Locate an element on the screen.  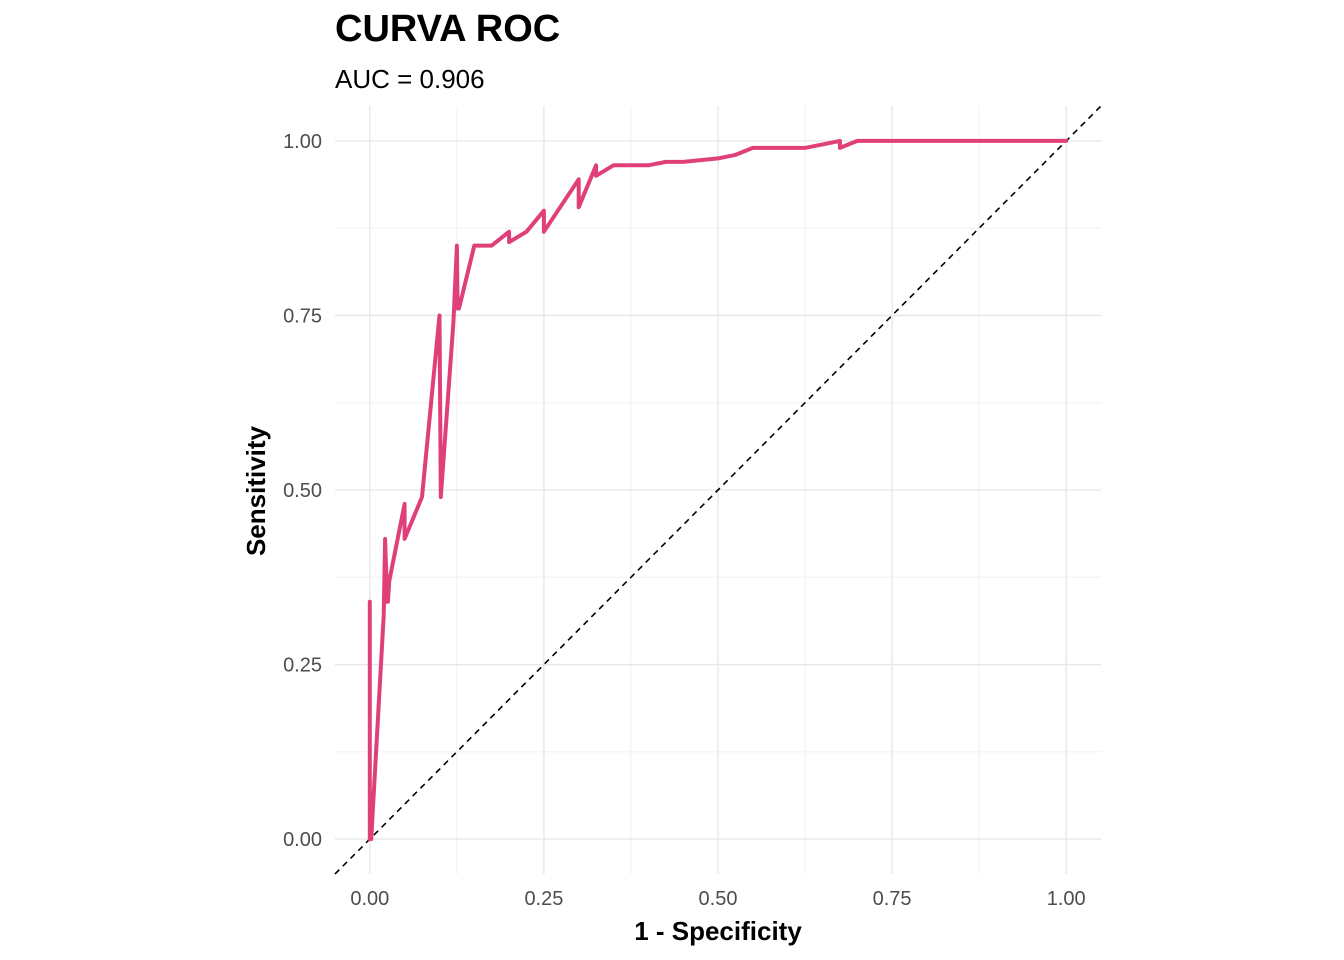
y-axis-ticks: 0.00 0.25 0.50 0.75 1.00 is located at coordinates (302, 491).